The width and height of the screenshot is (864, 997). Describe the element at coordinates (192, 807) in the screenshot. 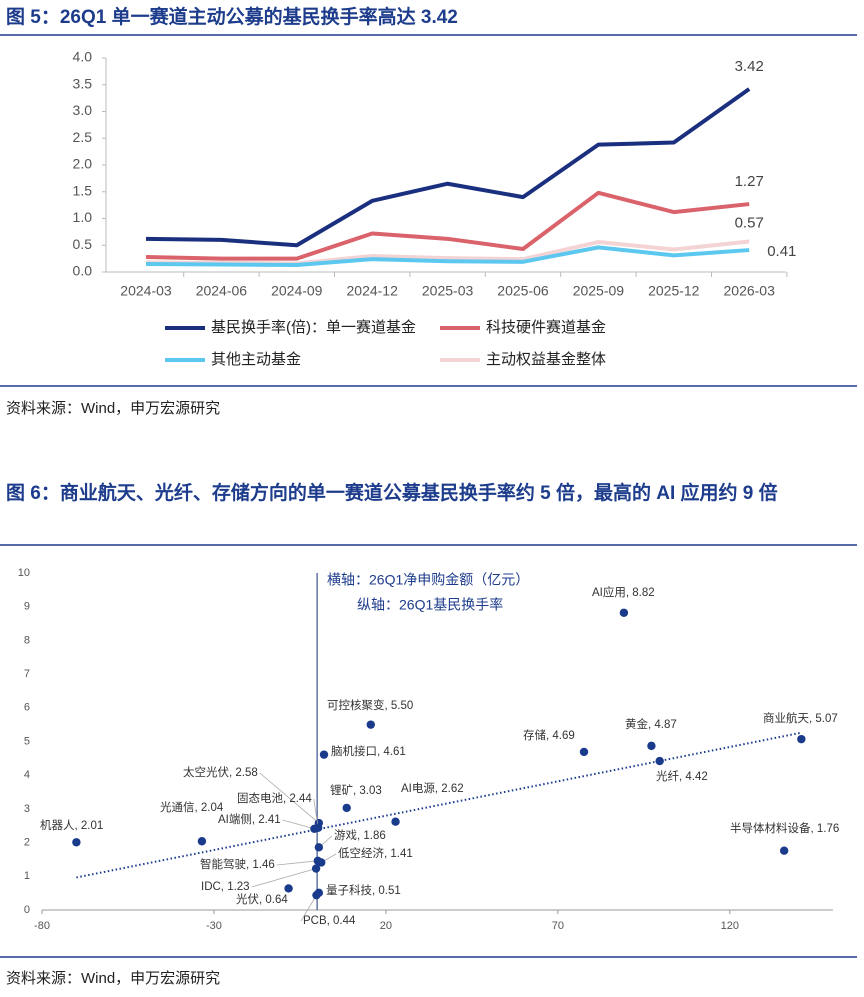

I see `data-label: 光通信, 2.04` at that location.